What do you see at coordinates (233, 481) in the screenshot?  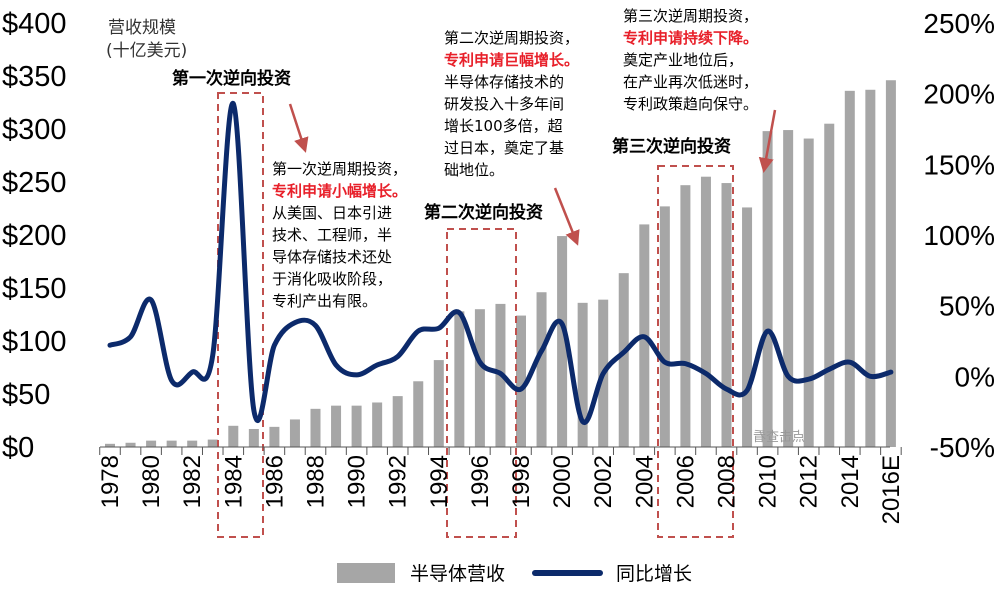 I see `x-tick-label: 1984` at bounding box center [233, 481].